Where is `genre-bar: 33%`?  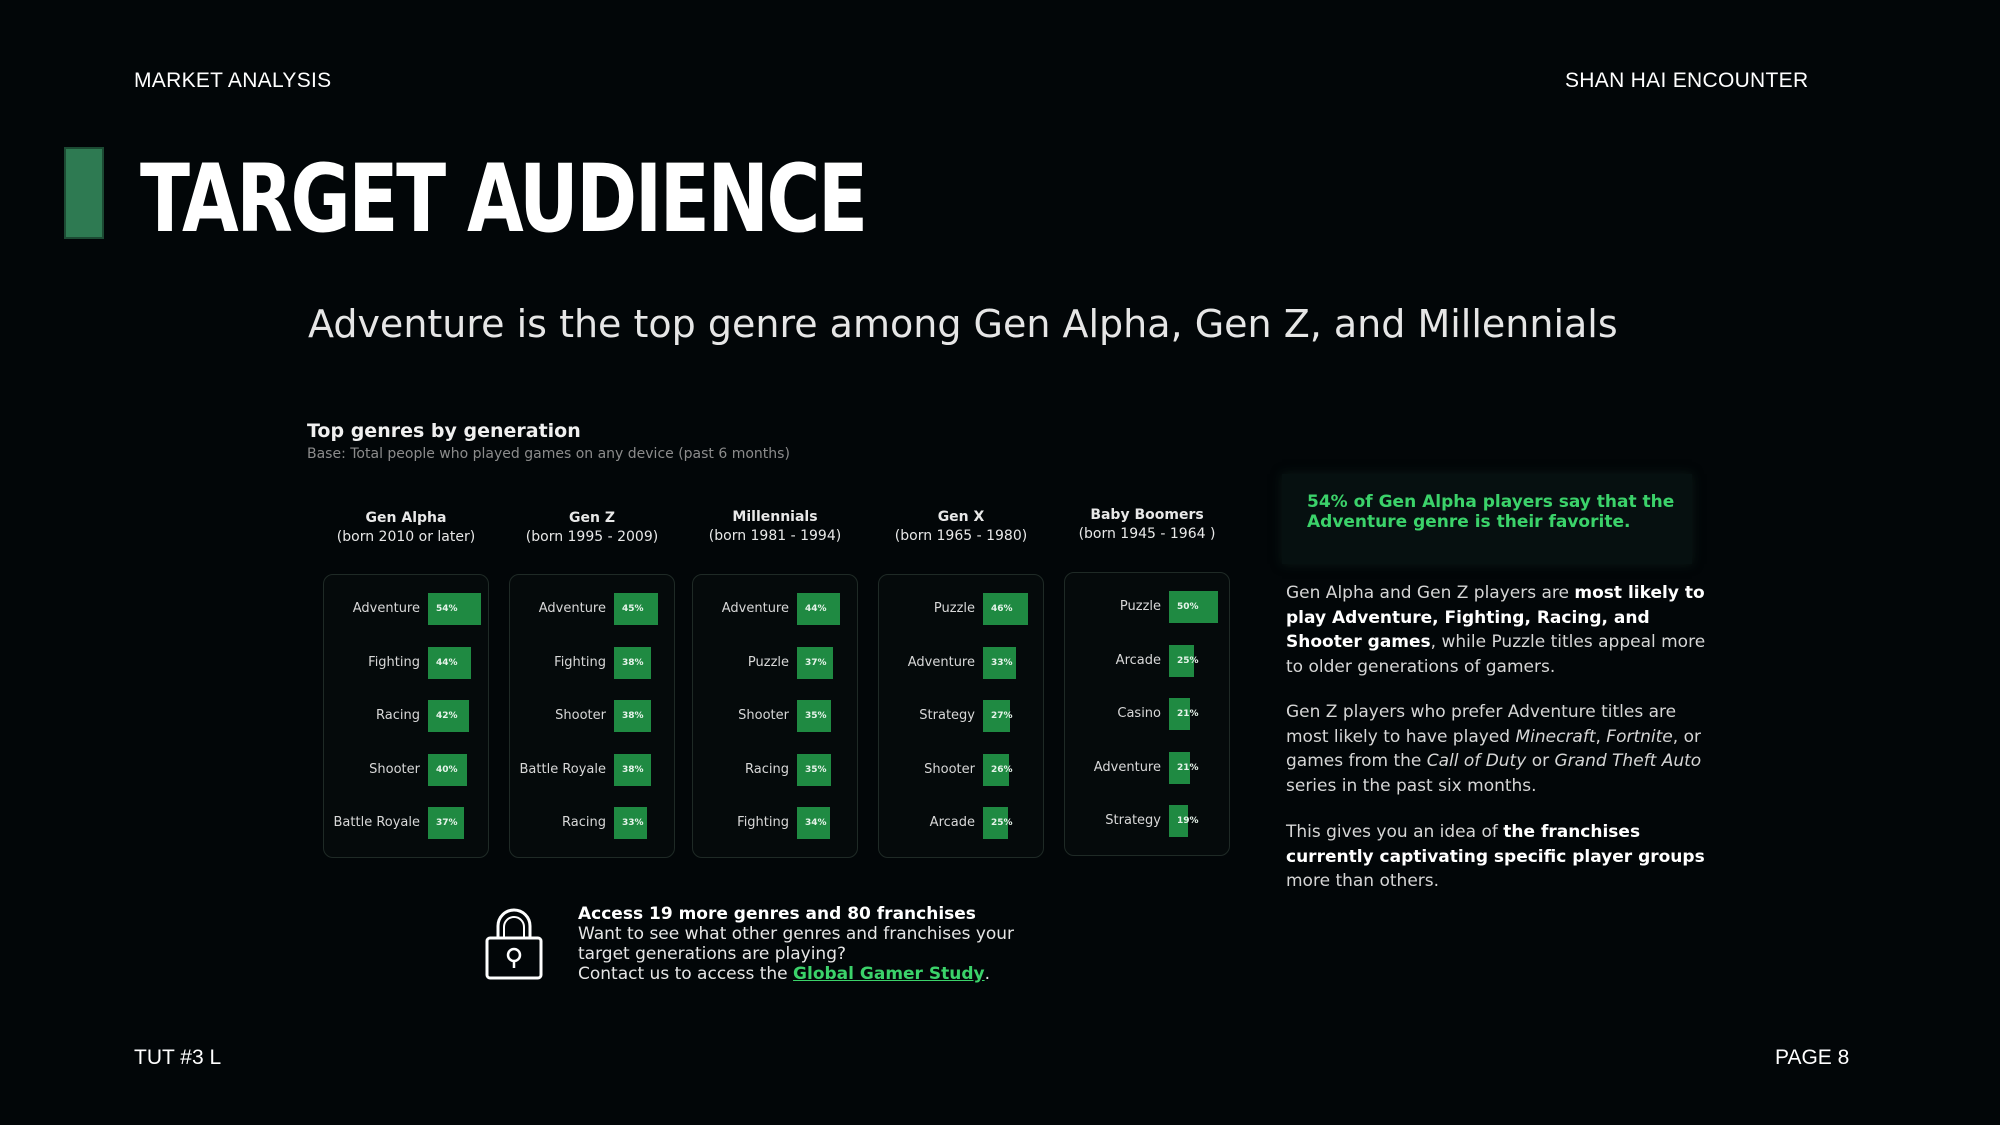
genre-bar: 33% is located at coordinates (999, 662).